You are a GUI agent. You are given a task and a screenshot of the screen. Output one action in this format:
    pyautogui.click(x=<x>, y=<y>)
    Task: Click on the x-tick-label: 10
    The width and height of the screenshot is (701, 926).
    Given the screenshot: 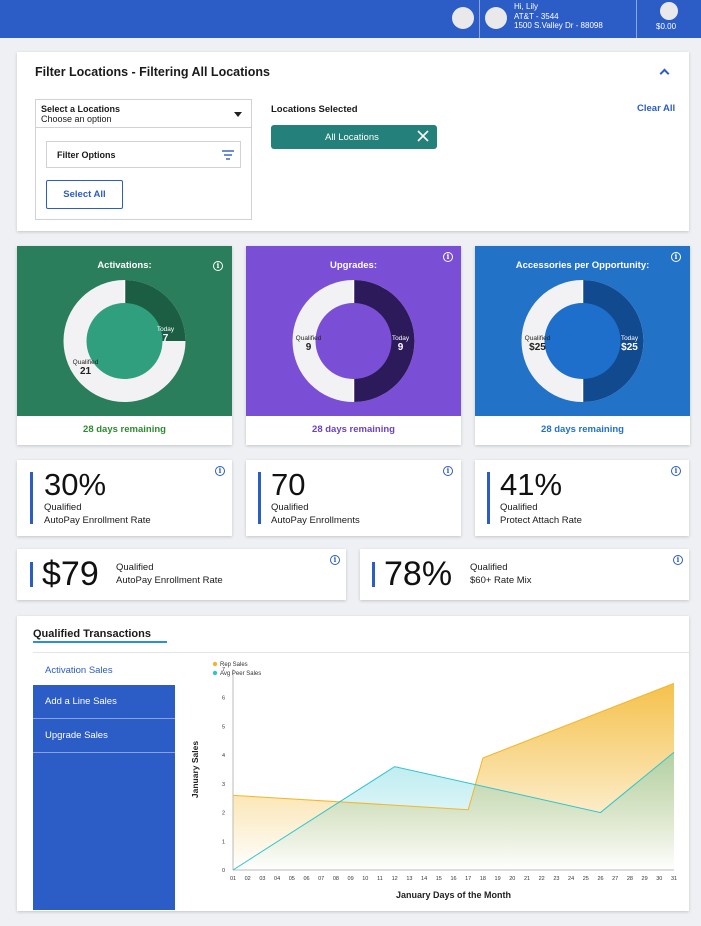 What is the action you would take?
    pyautogui.click(x=365, y=879)
    